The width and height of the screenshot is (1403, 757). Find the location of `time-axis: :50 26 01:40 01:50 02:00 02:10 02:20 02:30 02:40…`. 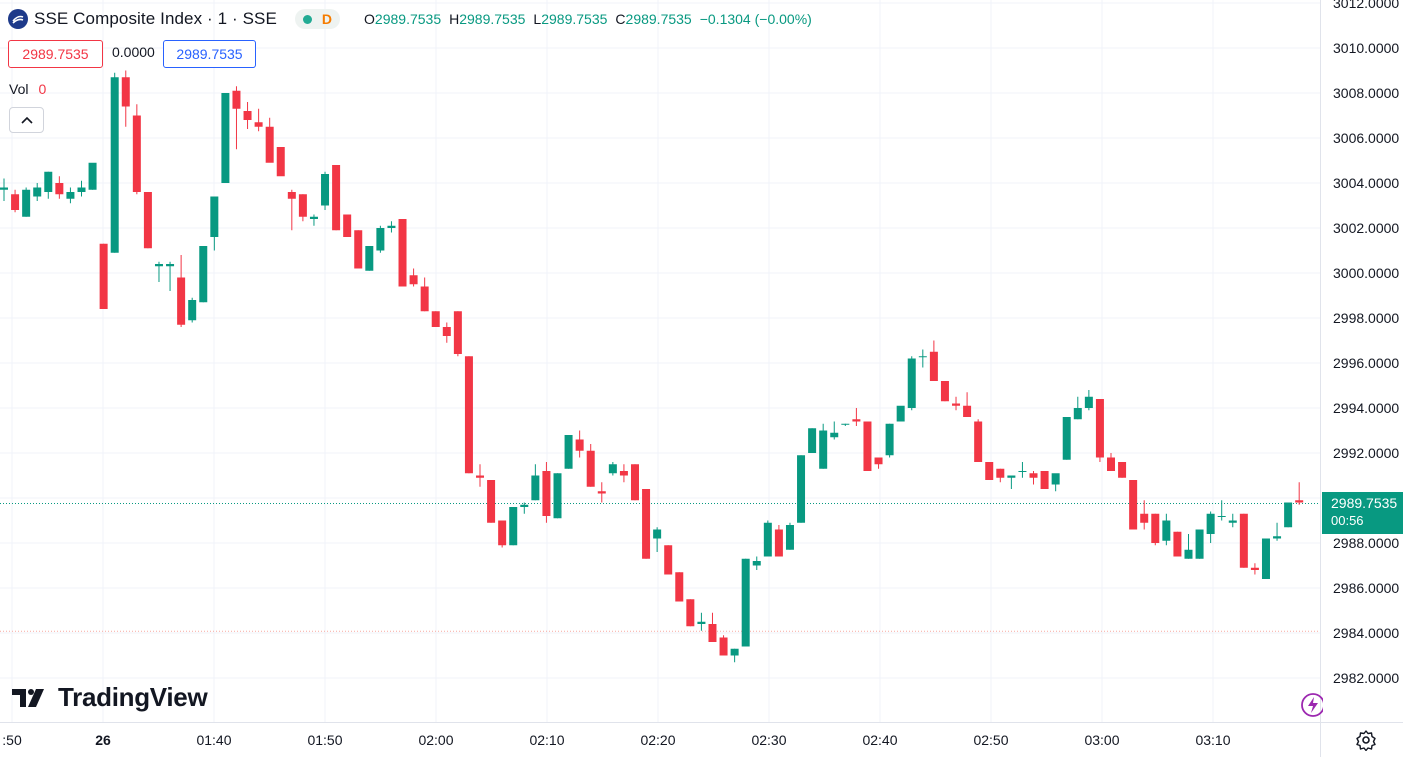

time-axis: :50 26 01:40 01:50 02:00 02:10 02:20 02:30 02:40… is located at coordinates (616, 740).